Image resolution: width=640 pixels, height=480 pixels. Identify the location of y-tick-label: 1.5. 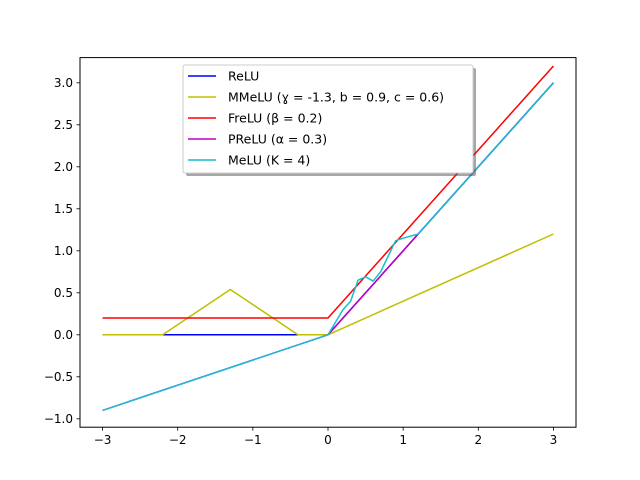
(63, 209).